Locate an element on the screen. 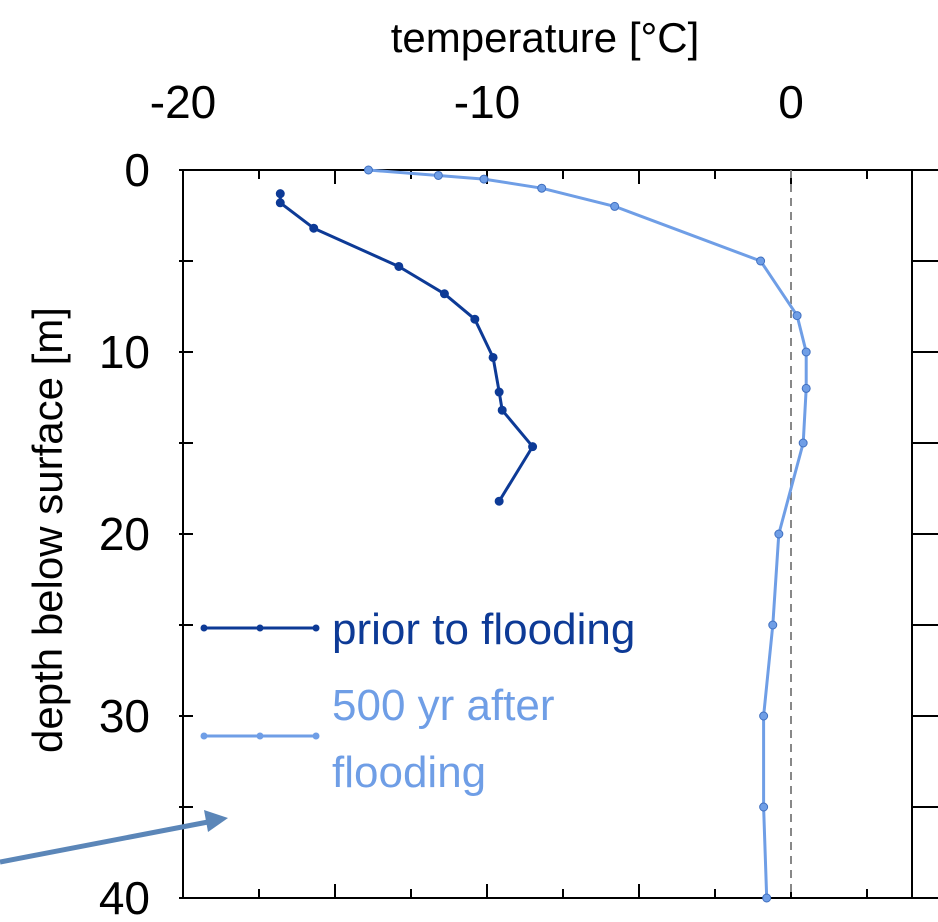 The width and height of the screenshot is (938, 922). annotation-arrow is located at coordinates (114, 837).